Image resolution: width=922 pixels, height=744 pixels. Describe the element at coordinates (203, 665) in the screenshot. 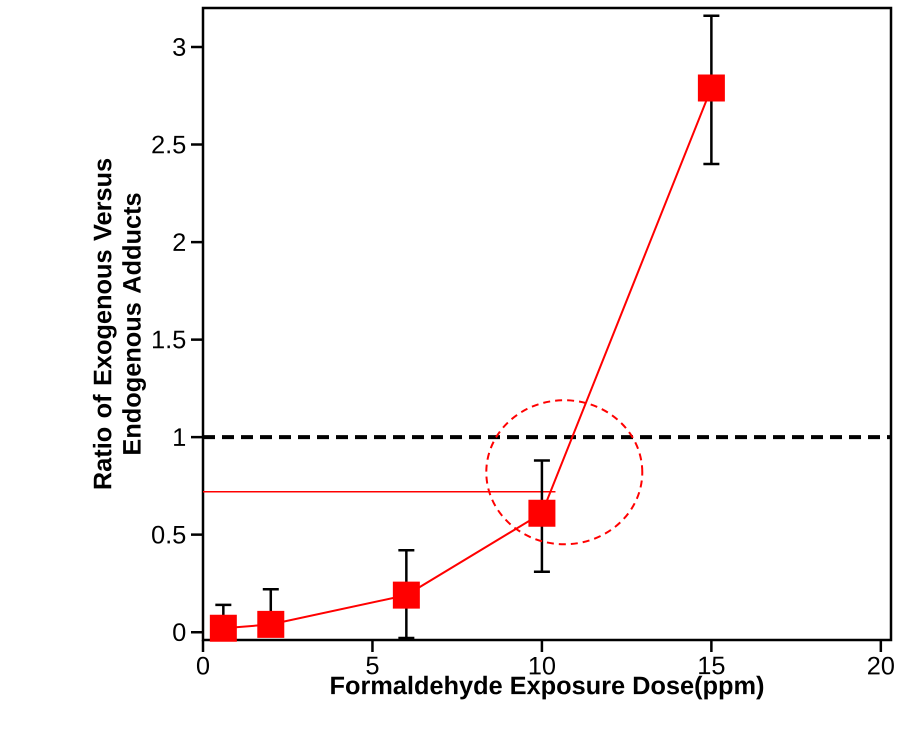

I see `x-tick-label: 0` at that location.